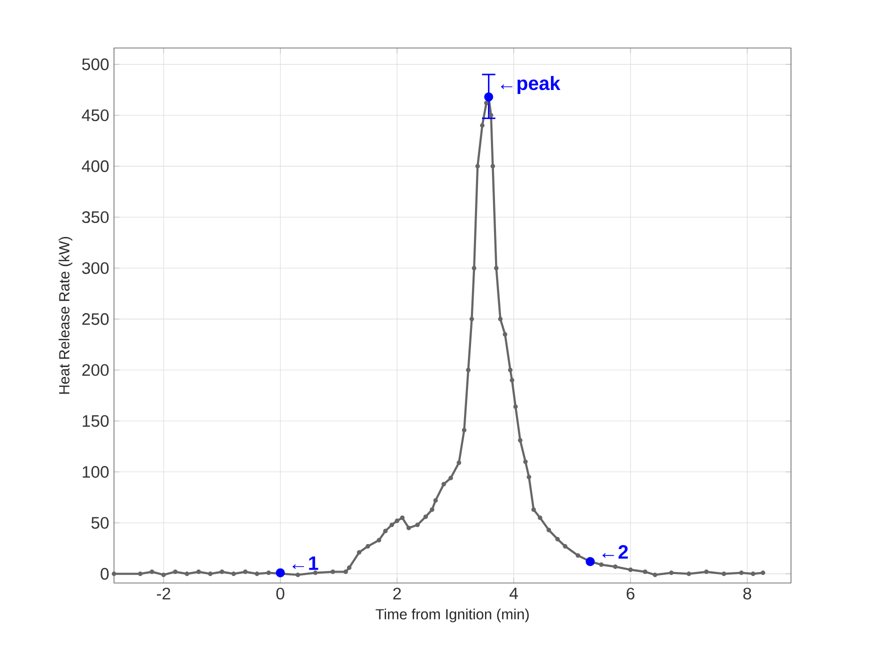 The width and height of the screenshot is (875, 656). Describe the element at coordinates (747, 594) in the screenshot. I see `x-tick-label: 8` at that location.